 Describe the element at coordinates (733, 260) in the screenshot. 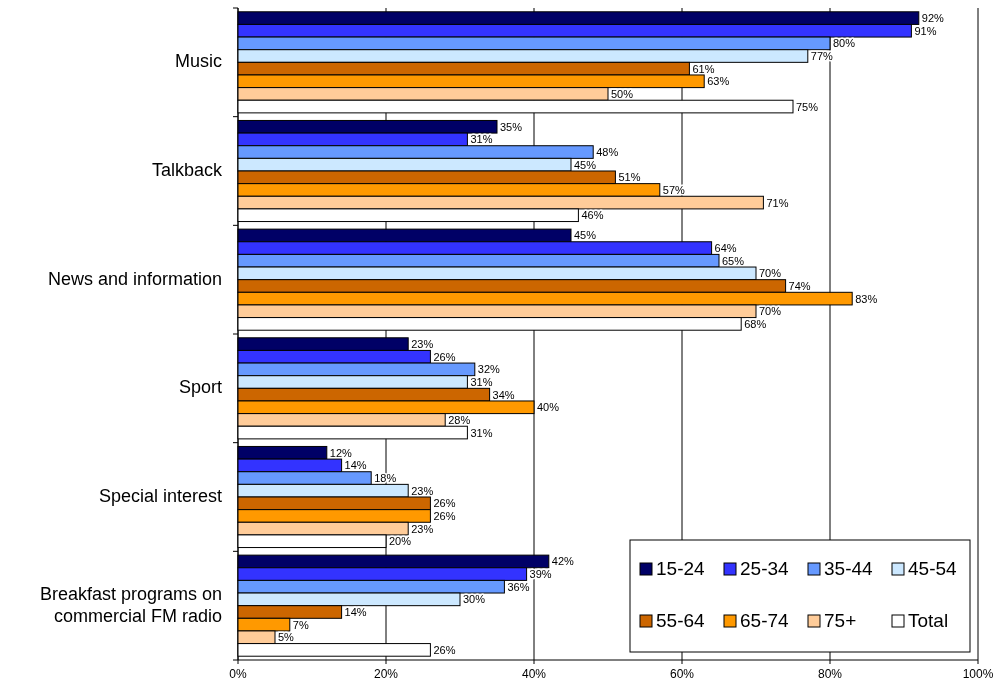

I see `data-label: 65%` at that location.